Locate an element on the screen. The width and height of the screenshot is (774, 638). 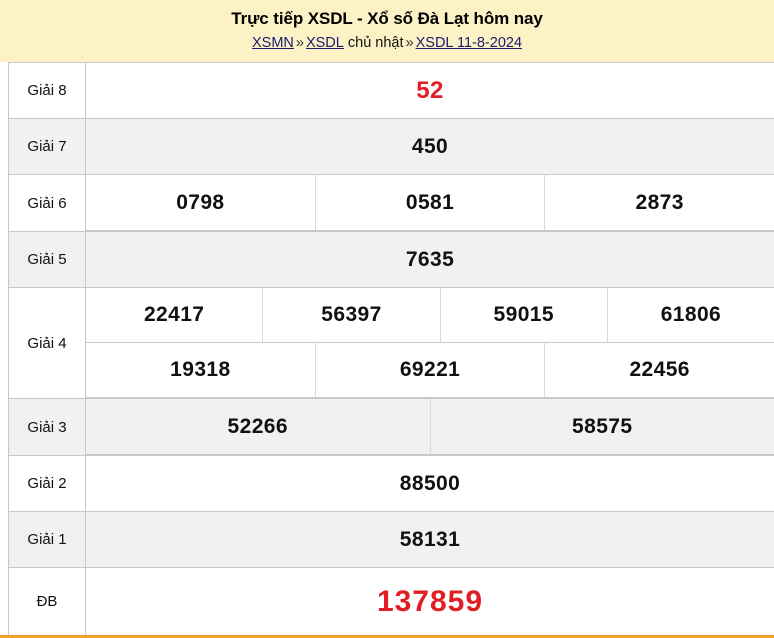
prize-value-5: 7635 is located at coordinates (430, 260).